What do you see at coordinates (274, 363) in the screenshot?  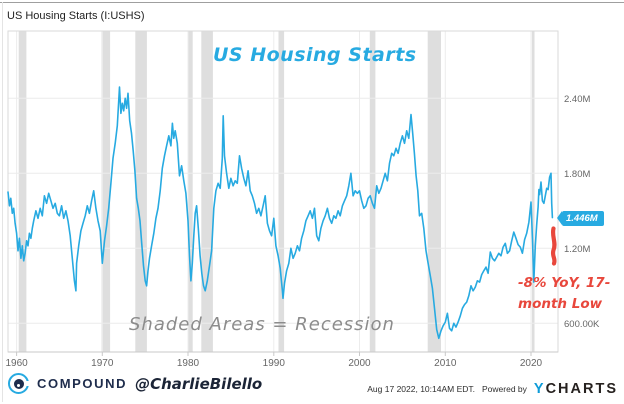 I see `x-tick-label: 1990` at bounding box center [274, 363].